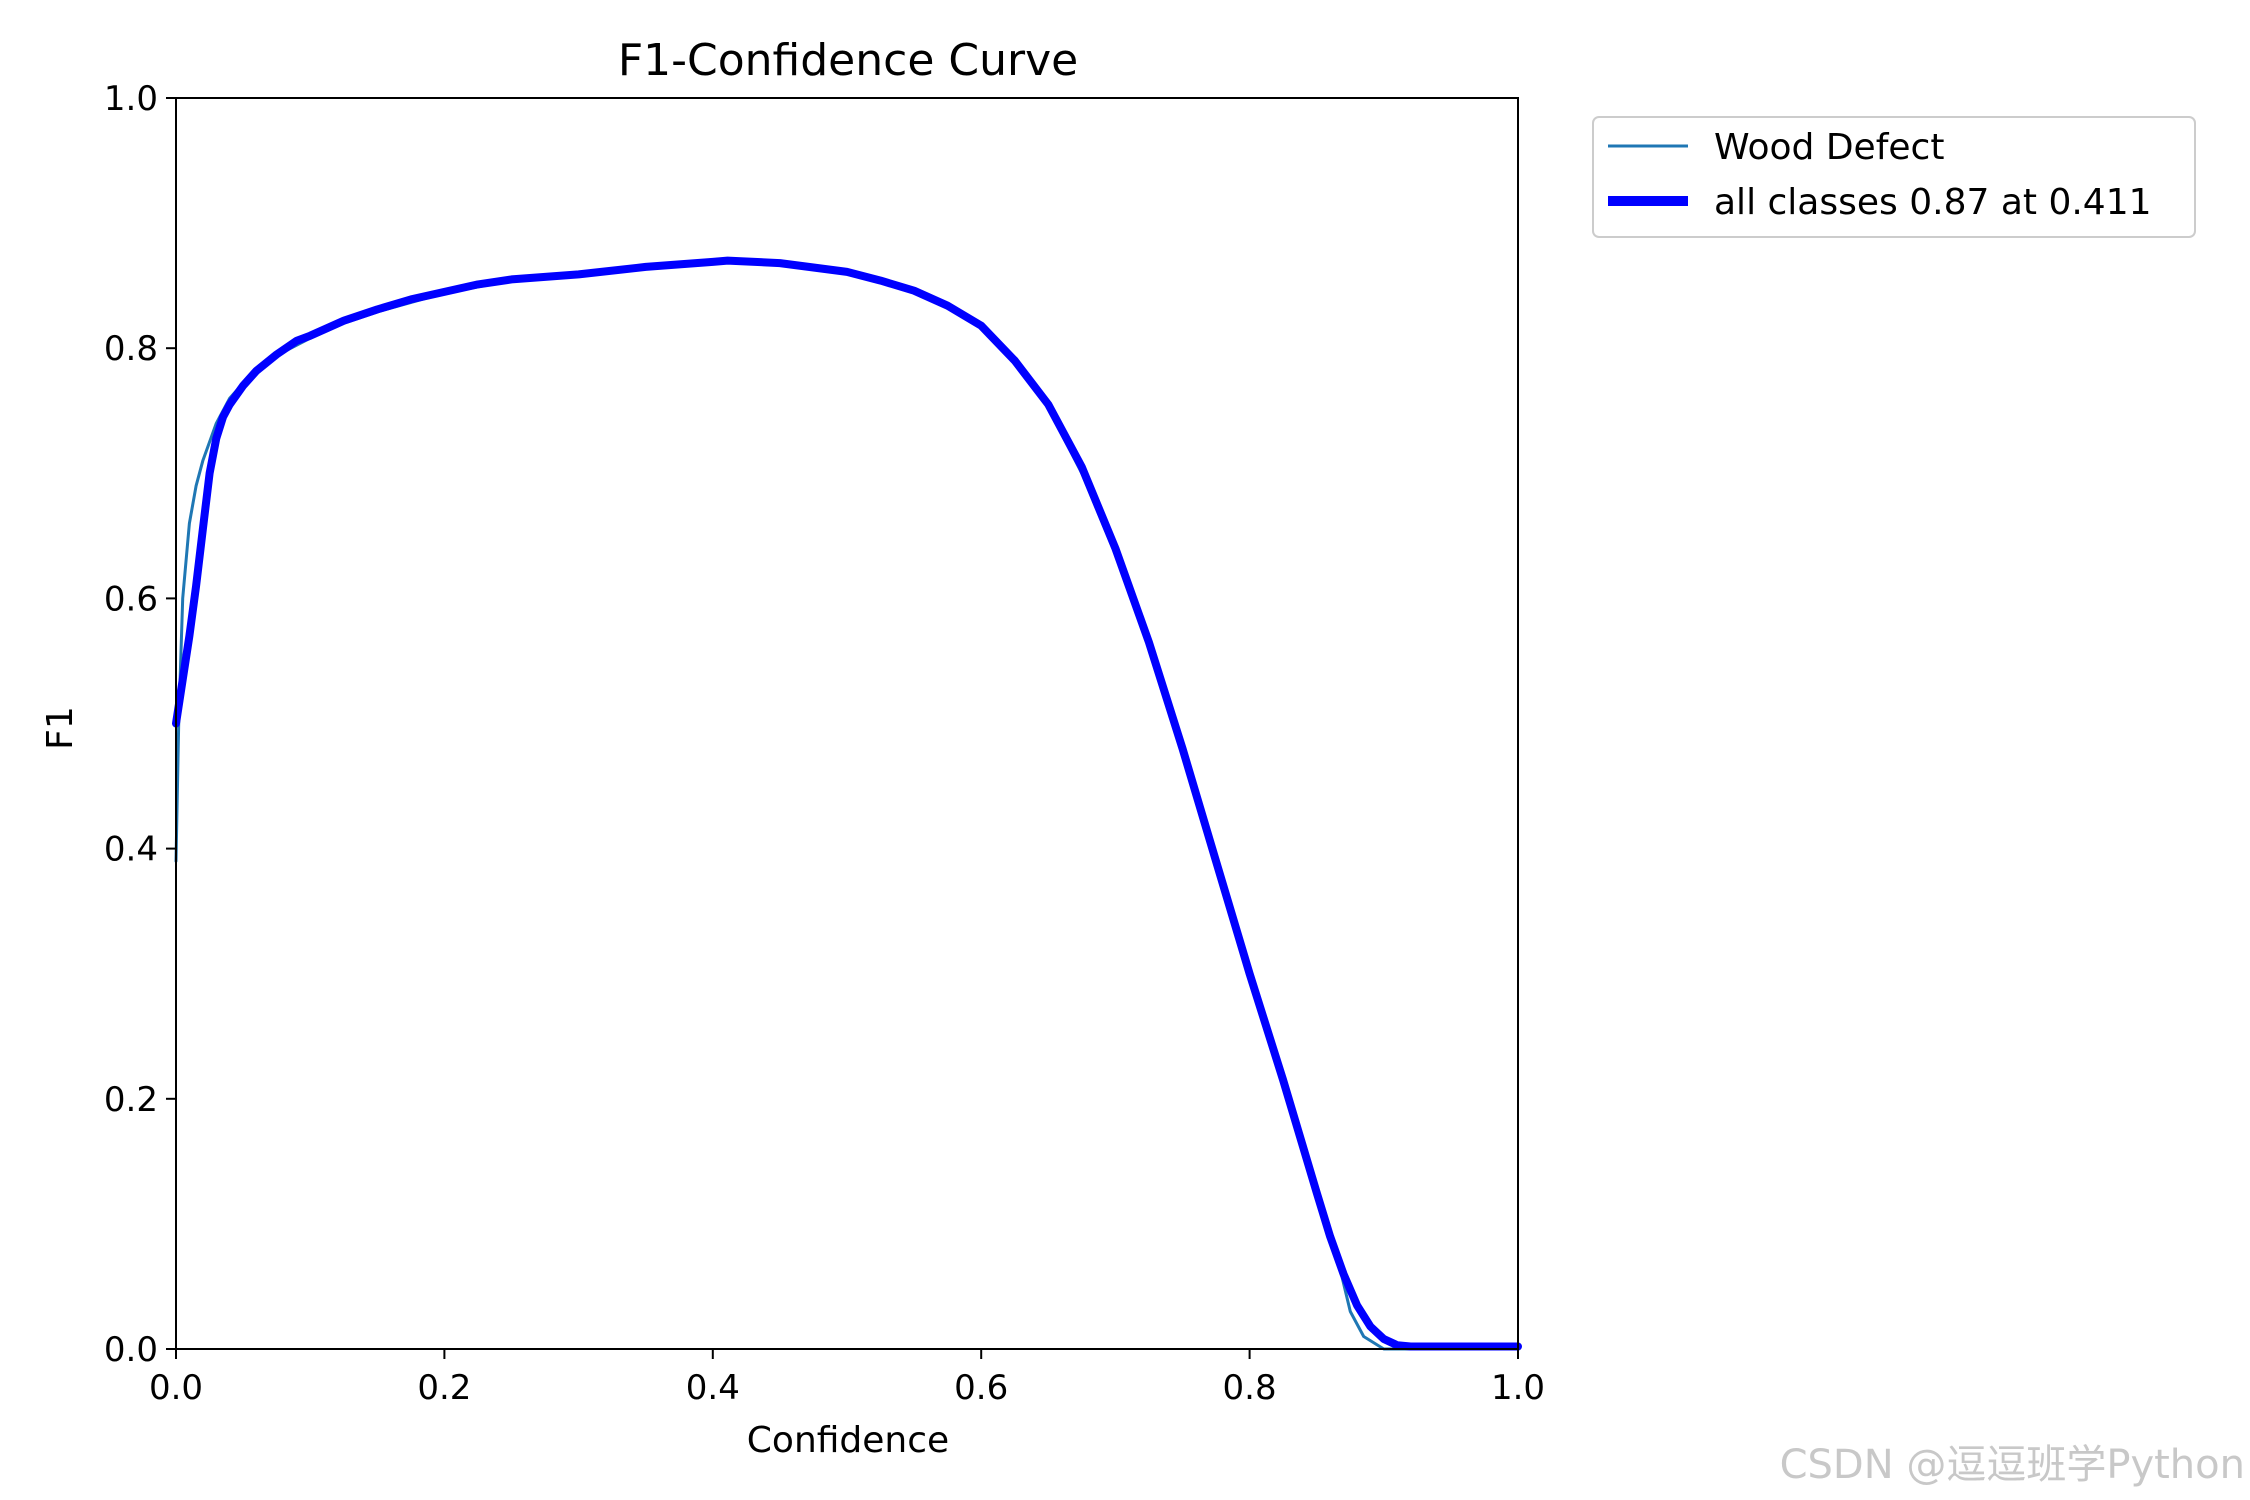 Image resolution: width=2250 pixels, height=1500 pixels. I want to click on y-tick-label: 0.0, so click(131, 1350).